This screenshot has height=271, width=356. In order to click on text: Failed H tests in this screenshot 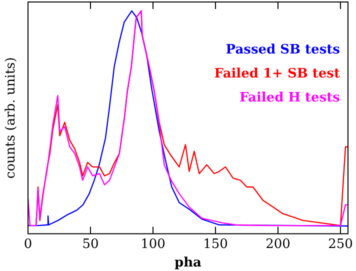, I will do `click(290, 98)`.